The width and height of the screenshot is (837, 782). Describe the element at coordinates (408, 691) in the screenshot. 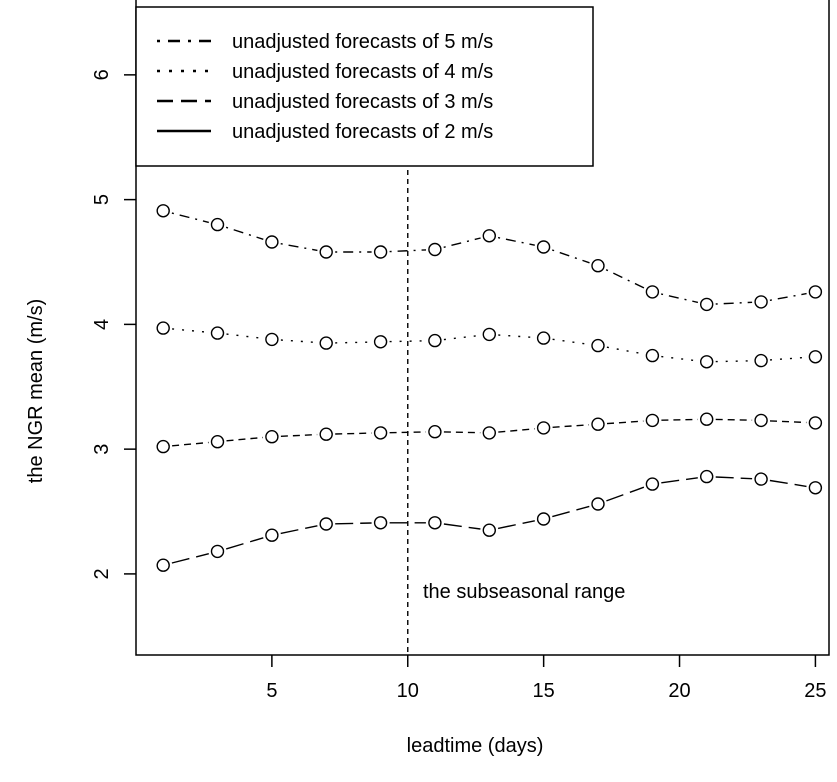

I see `x-tick-label: 10` at that location.